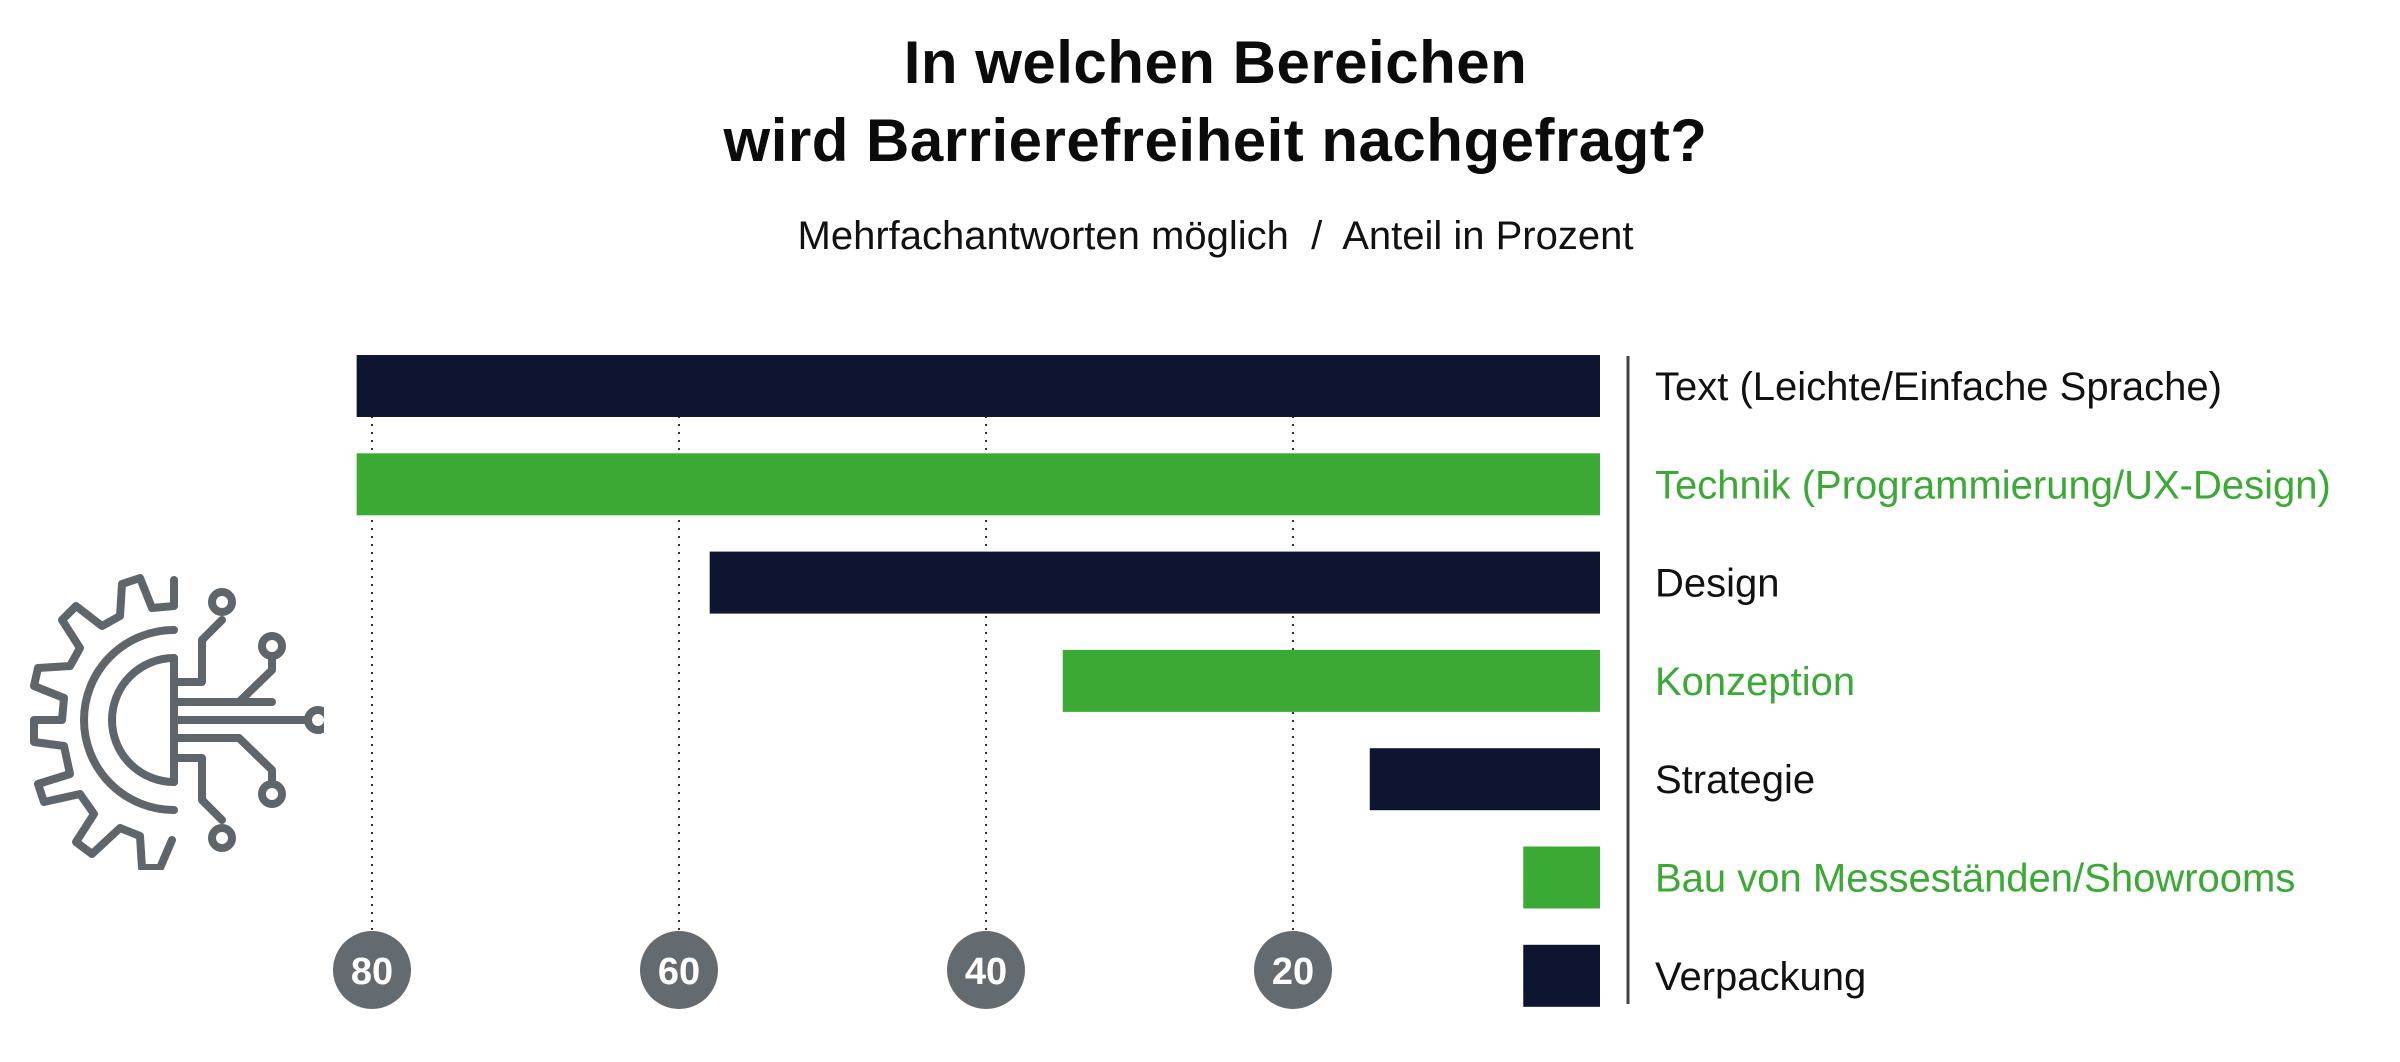 This screenshot has width=2400, height=1062. Describe the element at coordinates (181, 723) in the screenshot. I see `gear-circuit-icon-svg` at that location.